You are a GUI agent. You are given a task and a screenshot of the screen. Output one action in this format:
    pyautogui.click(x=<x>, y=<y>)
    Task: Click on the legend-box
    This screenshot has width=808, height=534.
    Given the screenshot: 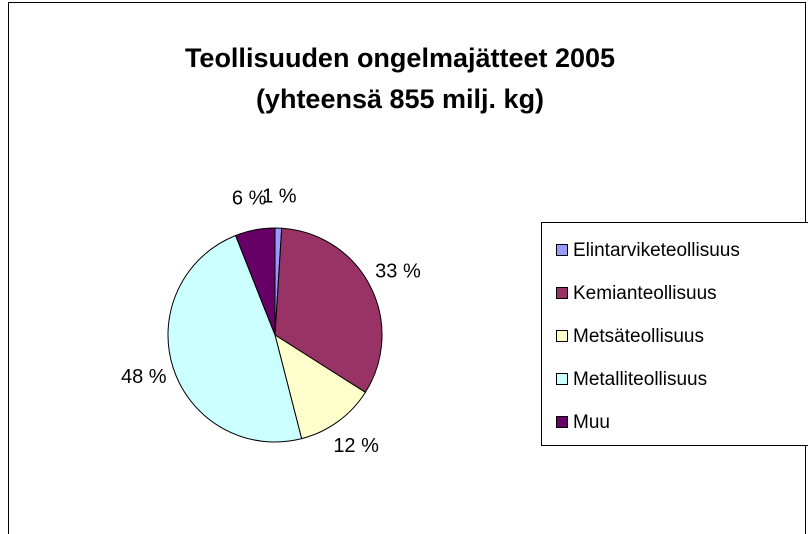 What is the action you would take?
    pyautogui.click(x=674, y=334)
    